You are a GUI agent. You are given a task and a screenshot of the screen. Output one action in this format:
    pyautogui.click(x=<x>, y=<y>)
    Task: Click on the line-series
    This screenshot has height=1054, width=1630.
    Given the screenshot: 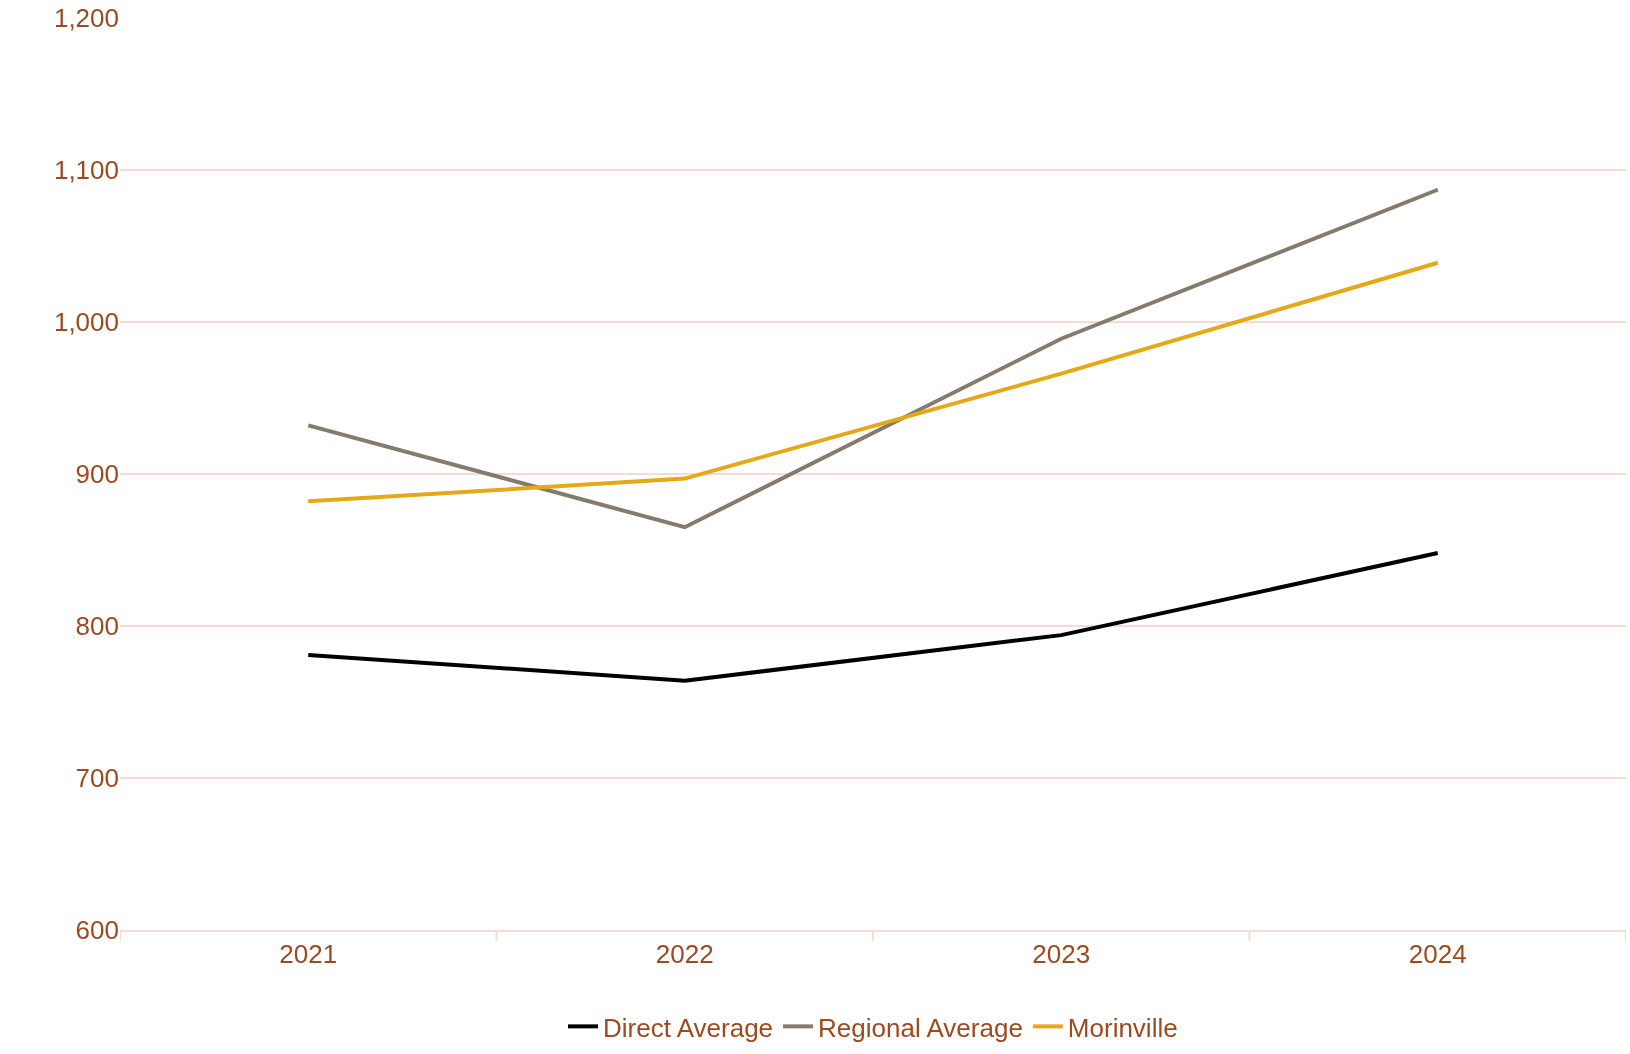 What is the action you would take?
    pyautogui.click(x=873, y=617)
    